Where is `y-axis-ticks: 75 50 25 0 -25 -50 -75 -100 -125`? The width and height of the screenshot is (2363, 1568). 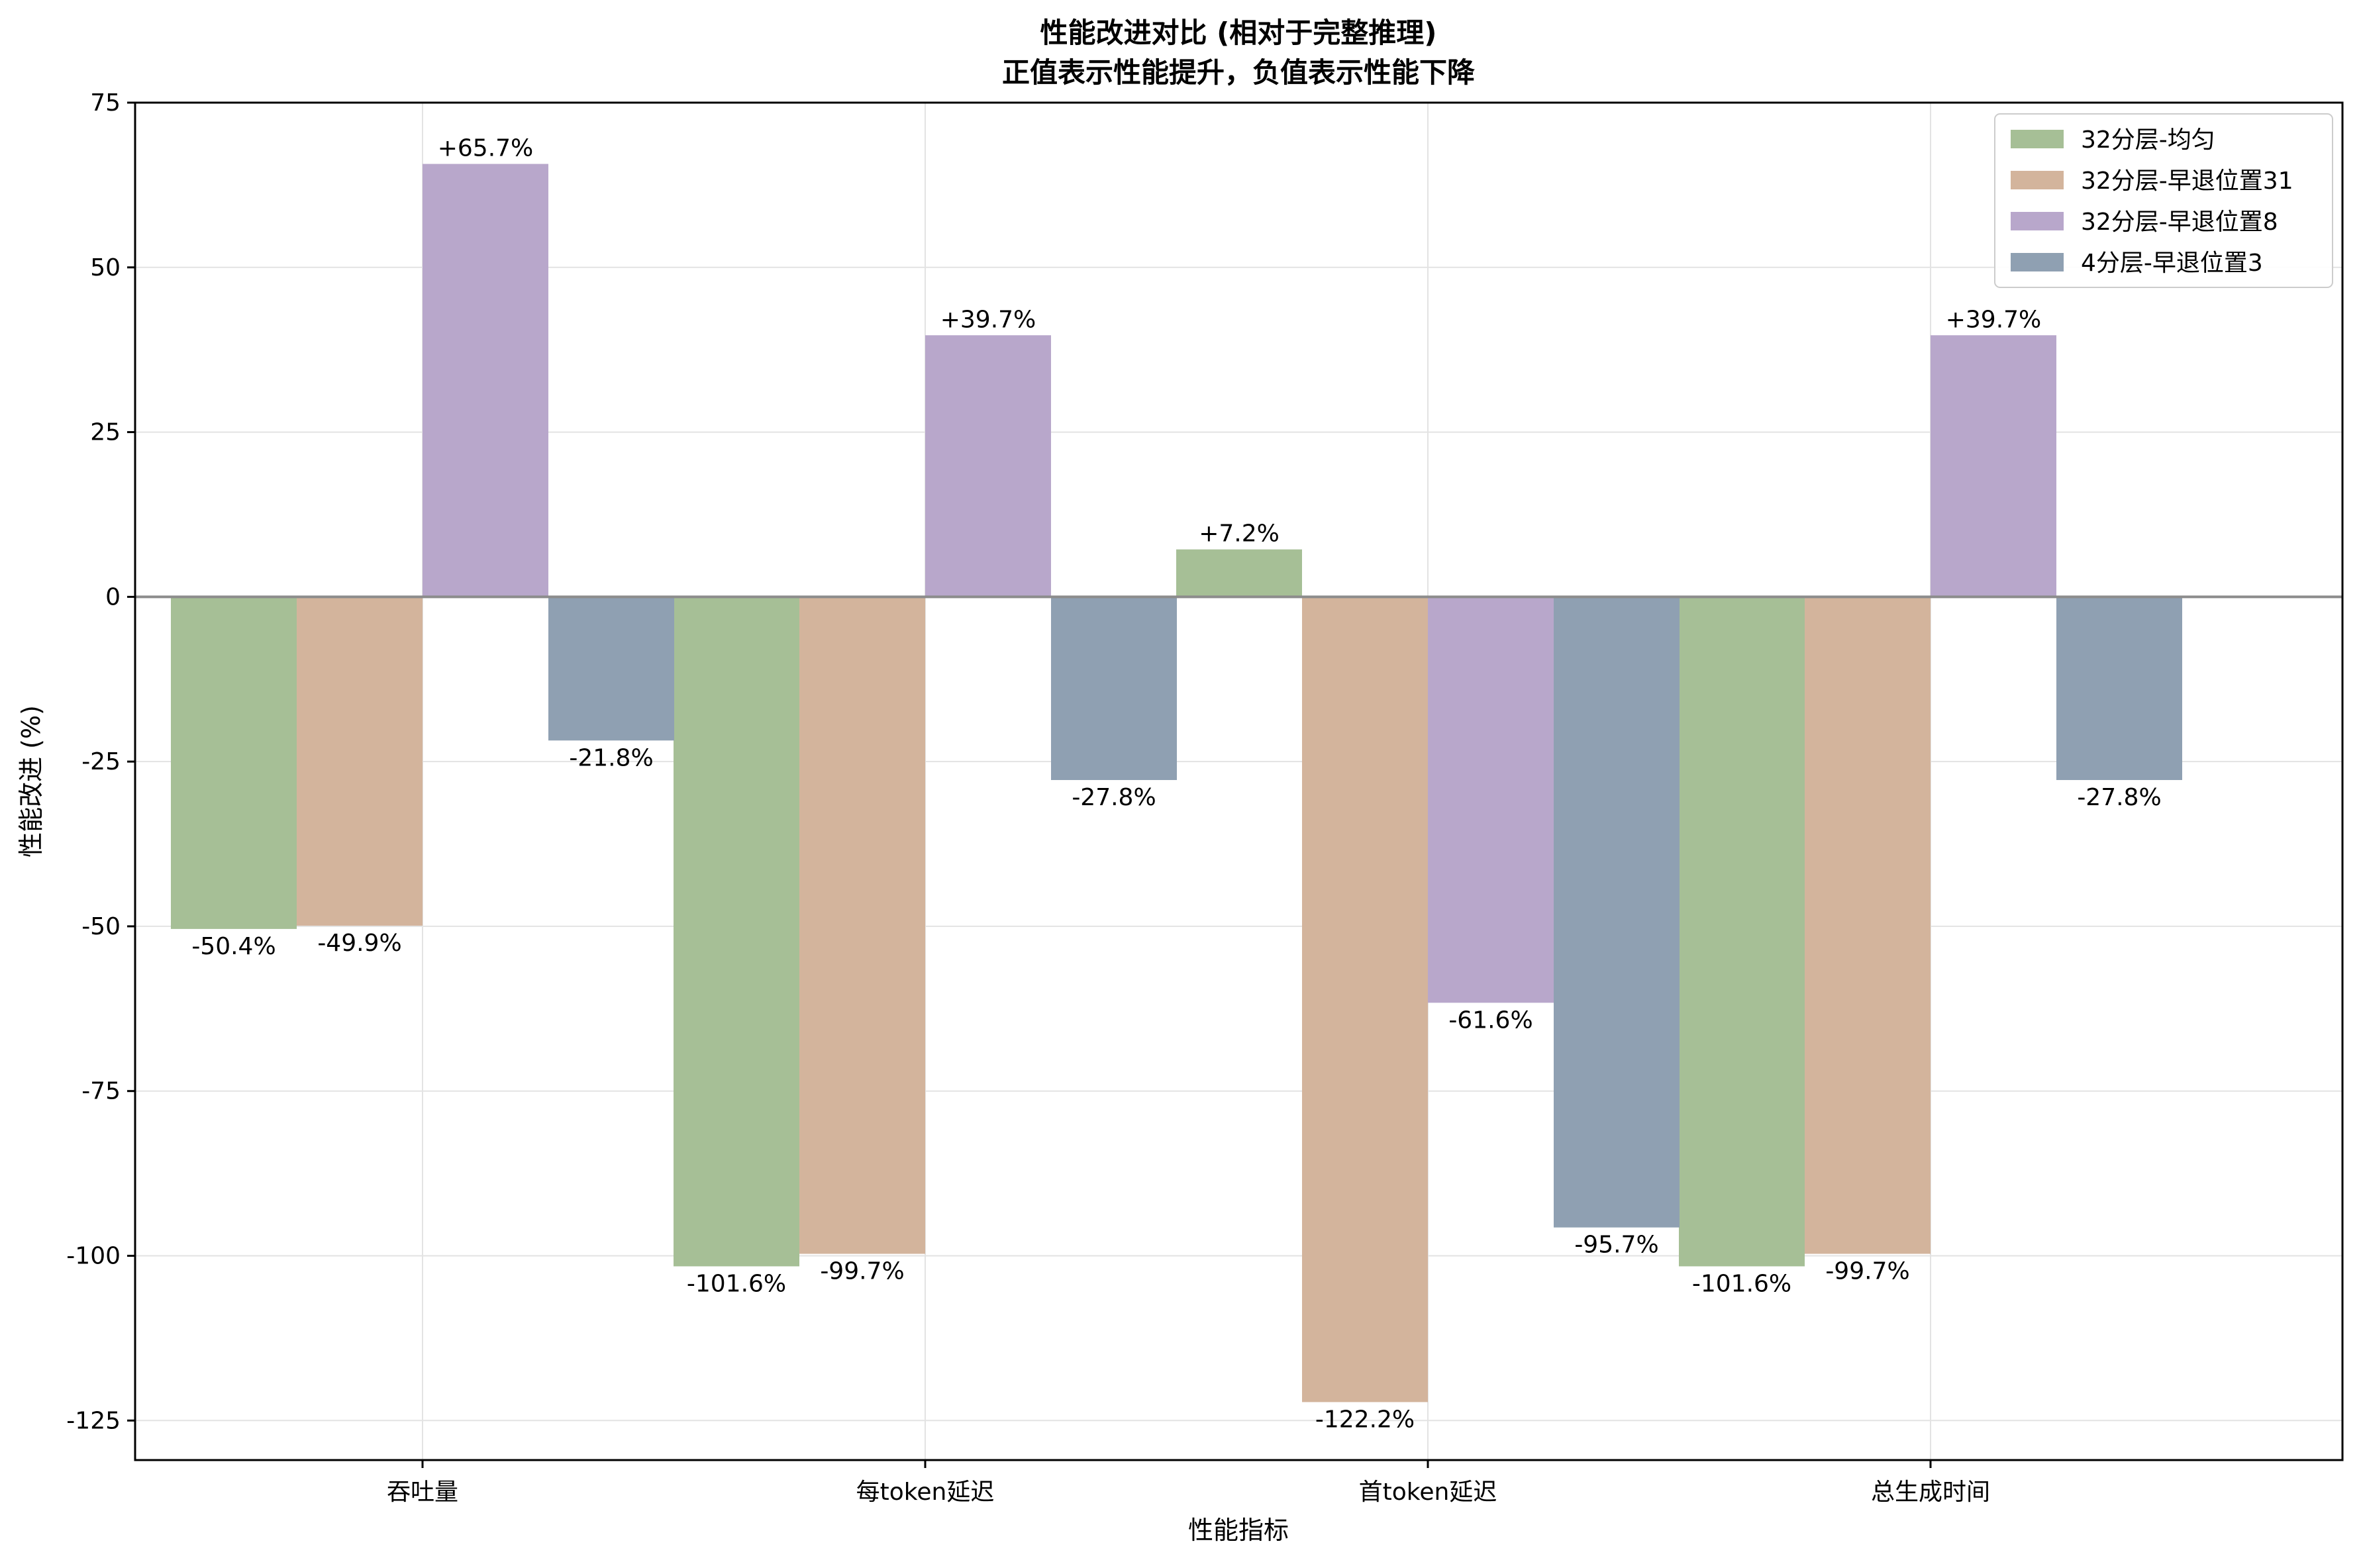 y-axis-ticks: 75 50 25 0 -25 -50 -75 -100 -125 is located at coordinates (100, 761).